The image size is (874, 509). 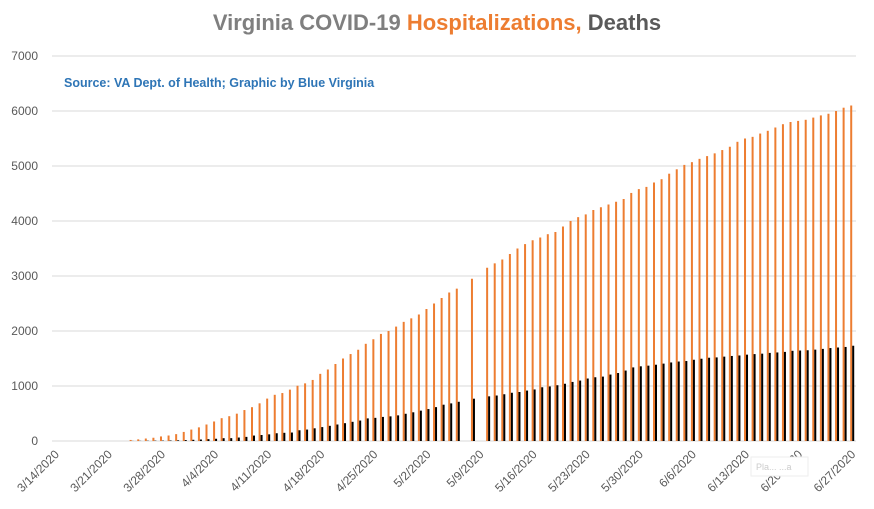 I want to click on x-tick-label: 4/18/2020, so click(x=304, y=471).